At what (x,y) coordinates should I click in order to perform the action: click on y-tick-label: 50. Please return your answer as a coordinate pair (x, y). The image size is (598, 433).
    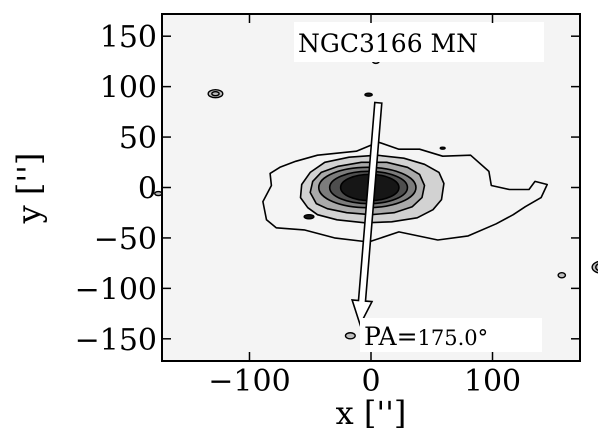
    Looking at the image, I should click on (138, 138).